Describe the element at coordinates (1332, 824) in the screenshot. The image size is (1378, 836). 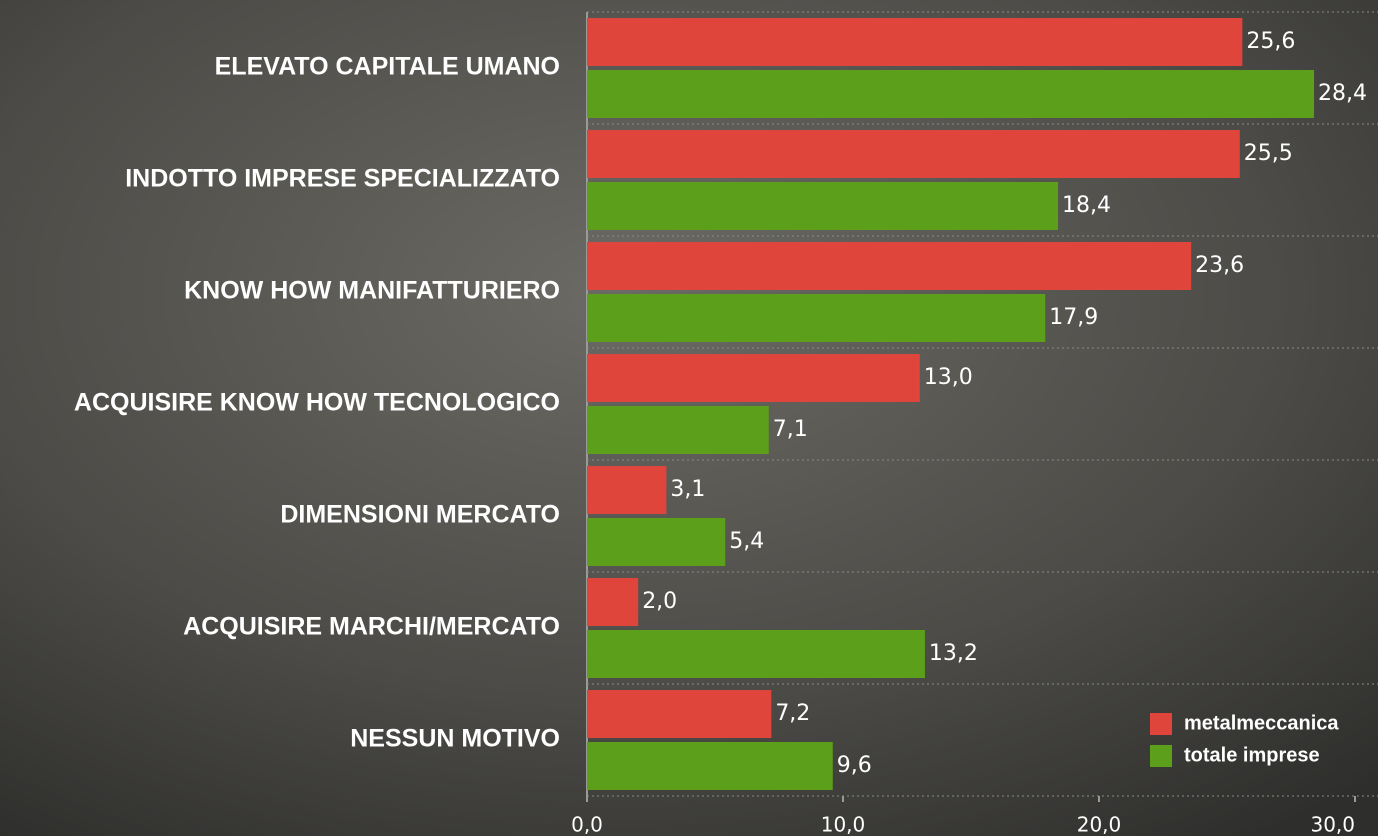
I see `x-tick-label: 30,0` at that location.